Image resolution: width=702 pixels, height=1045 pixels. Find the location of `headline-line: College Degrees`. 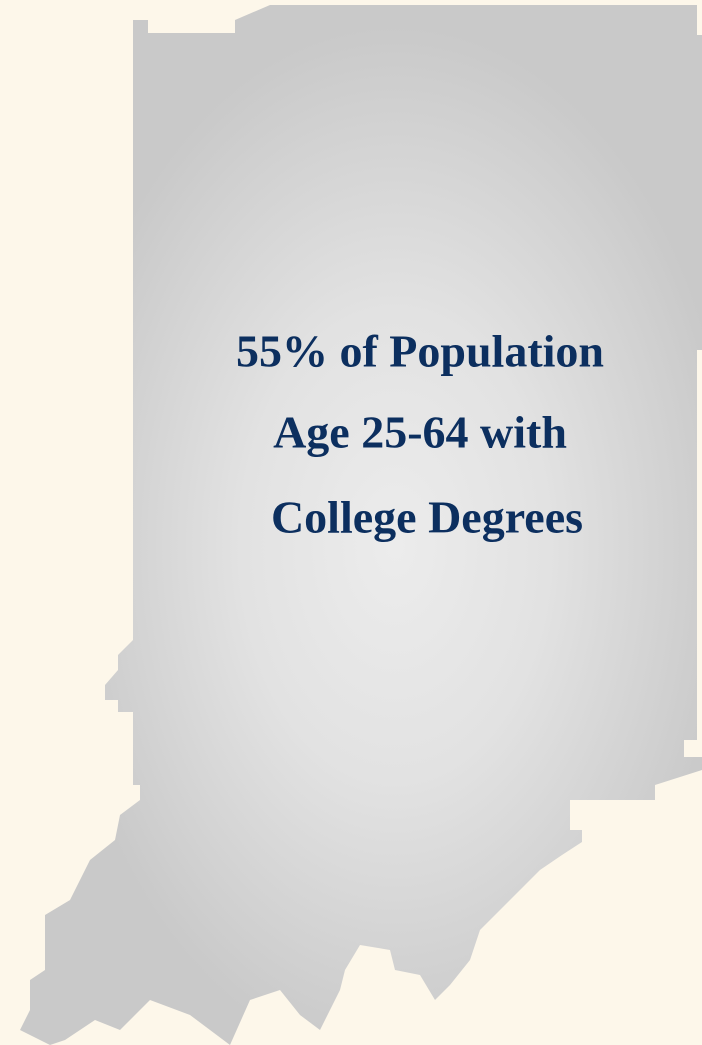

headline-line: College Degrees is located at coordinates (427, 517).